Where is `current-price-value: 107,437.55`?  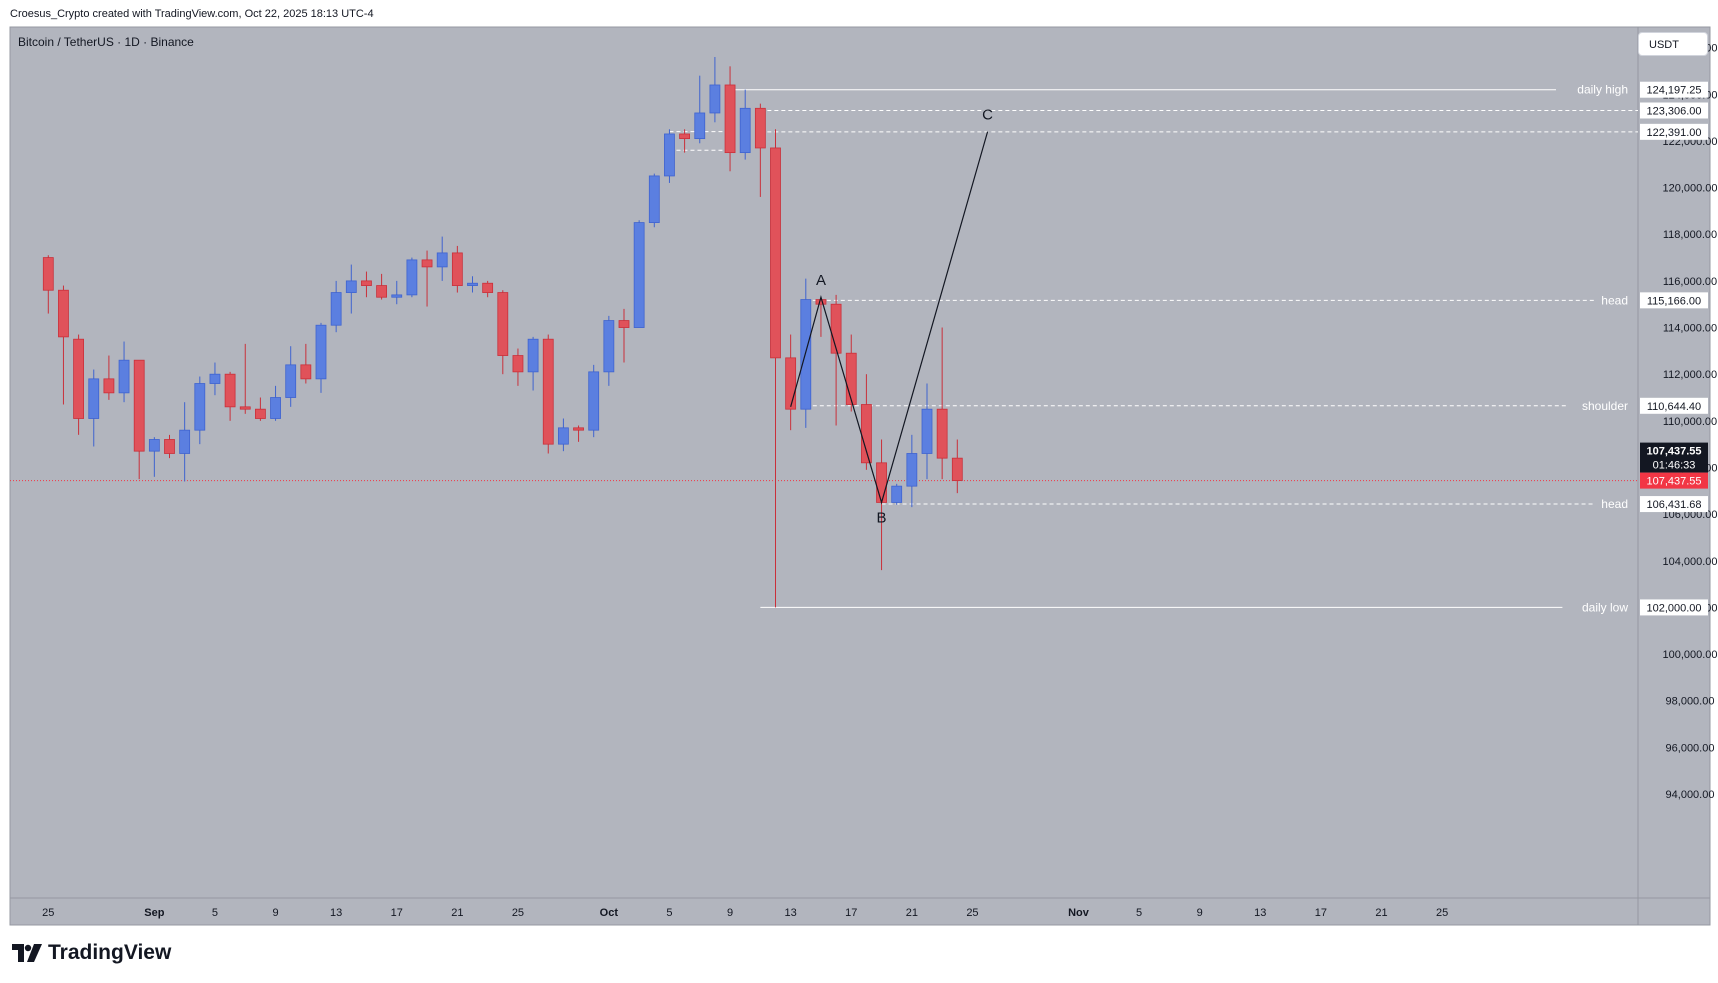 current-price-value: 107,437.55 is located at coordinates (1673, 452).